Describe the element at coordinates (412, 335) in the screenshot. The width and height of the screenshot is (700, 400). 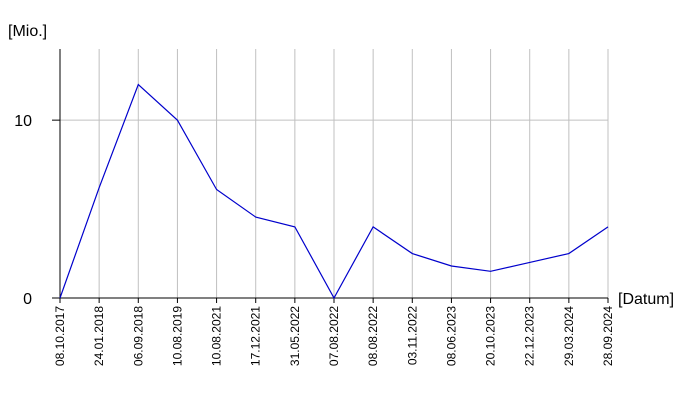
I see `x-tick-label: 03.11.2022` at that location.